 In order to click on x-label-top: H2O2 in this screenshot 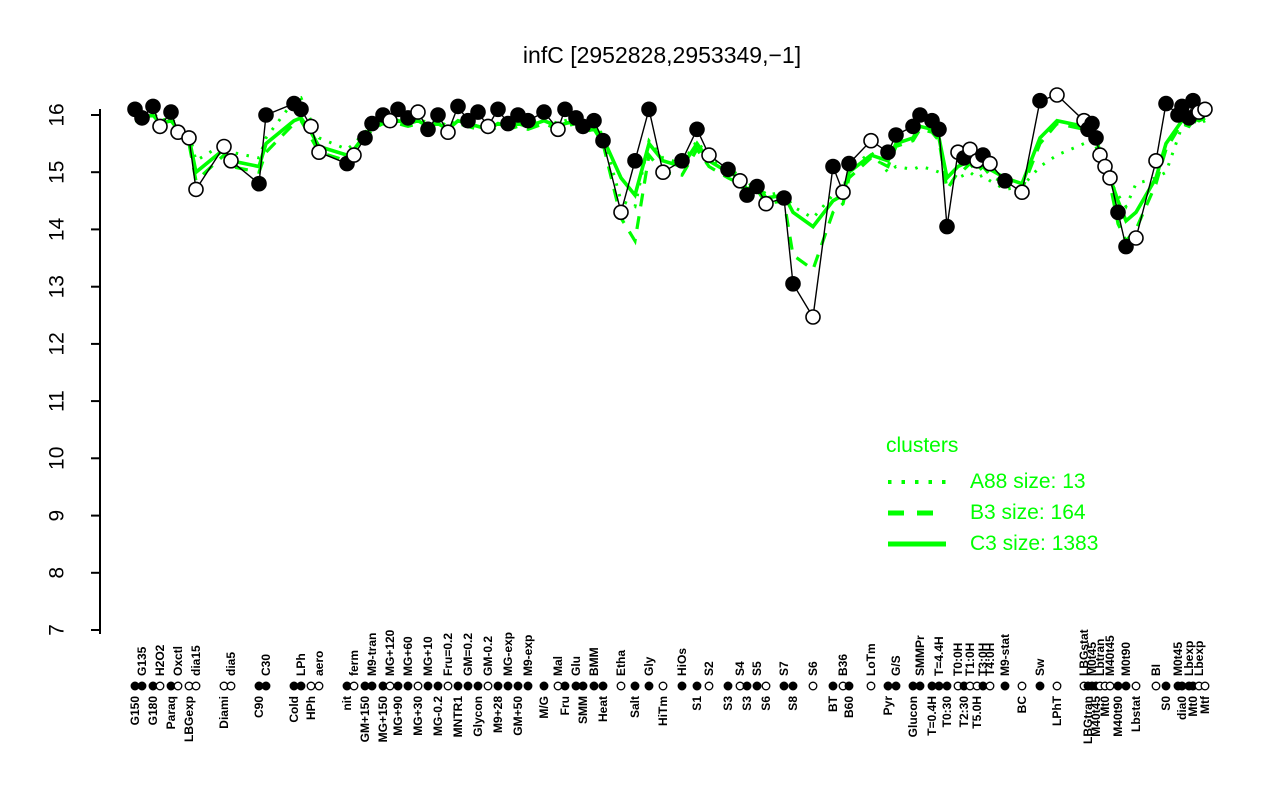, I will do `click(160, 660)`.